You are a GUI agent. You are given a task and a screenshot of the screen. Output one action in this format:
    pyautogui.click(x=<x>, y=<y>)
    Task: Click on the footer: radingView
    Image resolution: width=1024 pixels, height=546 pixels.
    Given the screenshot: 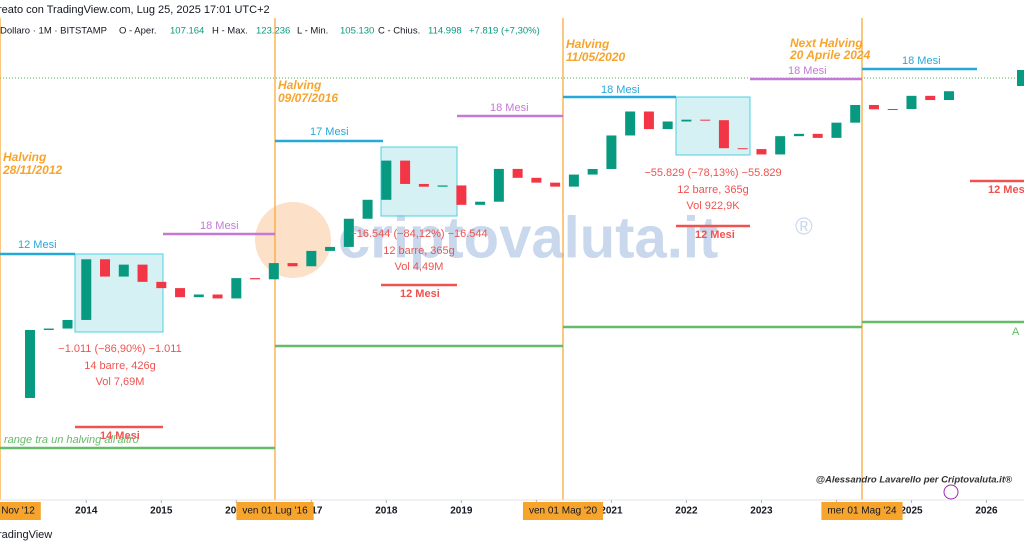 What is the action you would take?
    pyautogui.click(x=26, y=535)
    